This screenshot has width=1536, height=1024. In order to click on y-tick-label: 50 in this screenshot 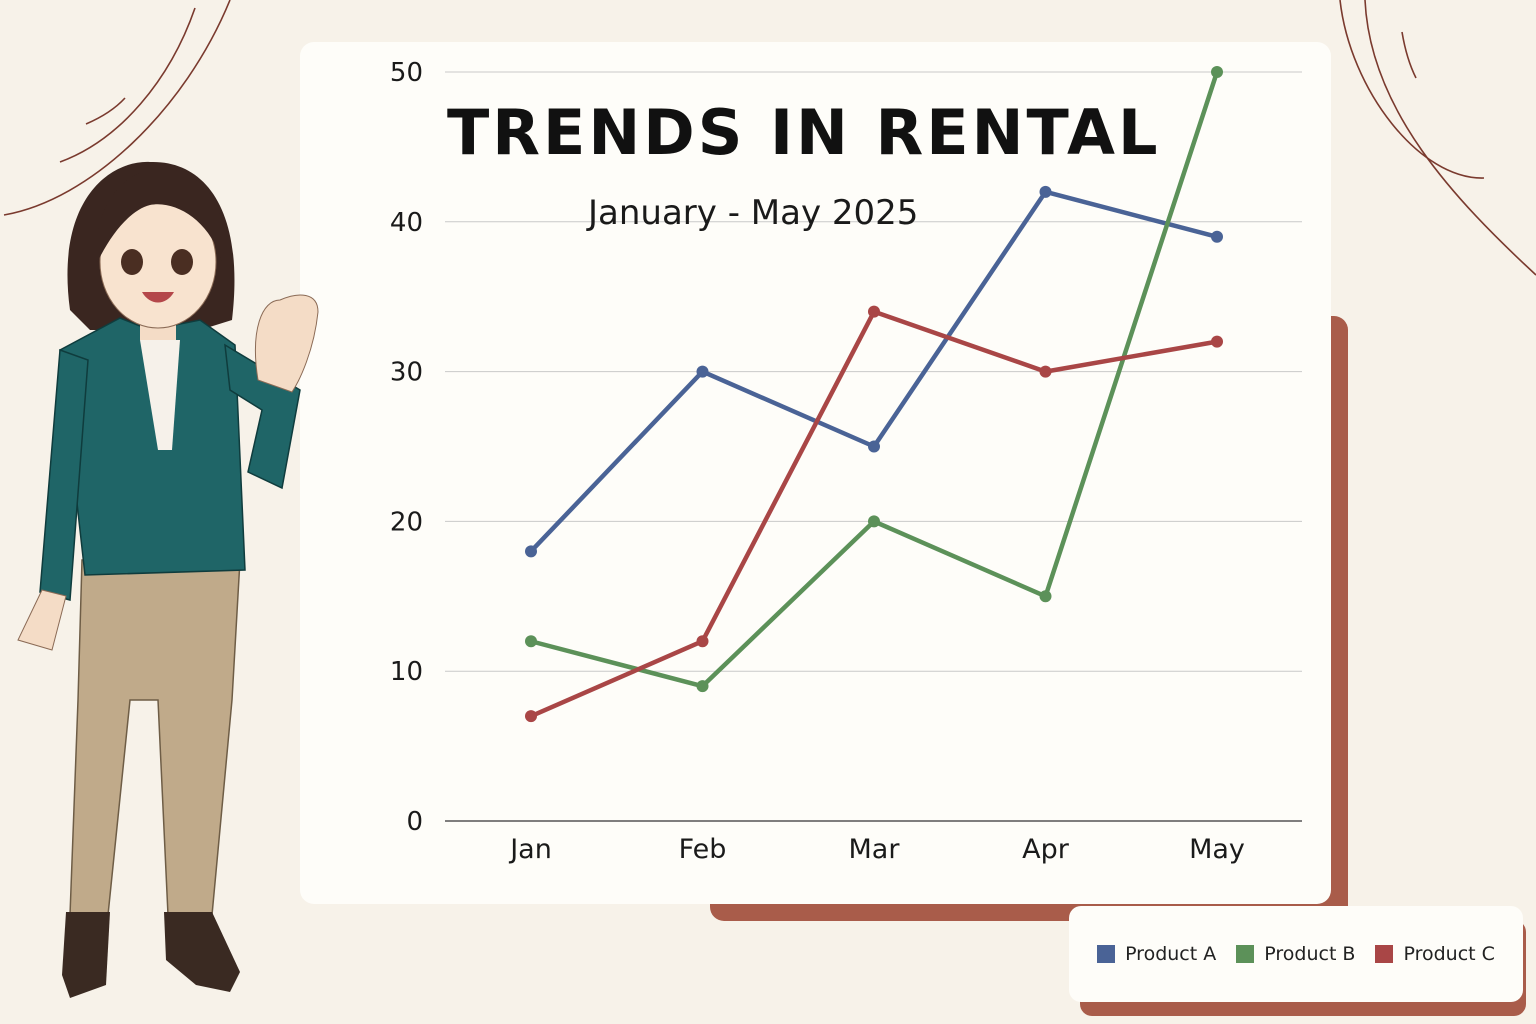, I will do `click(406, 73)`.